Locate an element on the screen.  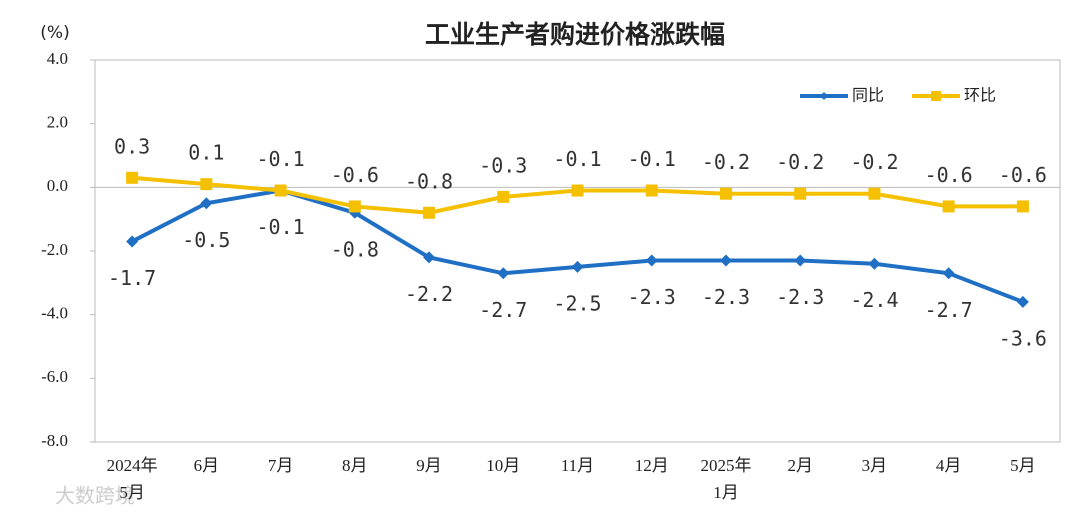
y-tick-label: -4.0 is located at coordinates (54, 313).